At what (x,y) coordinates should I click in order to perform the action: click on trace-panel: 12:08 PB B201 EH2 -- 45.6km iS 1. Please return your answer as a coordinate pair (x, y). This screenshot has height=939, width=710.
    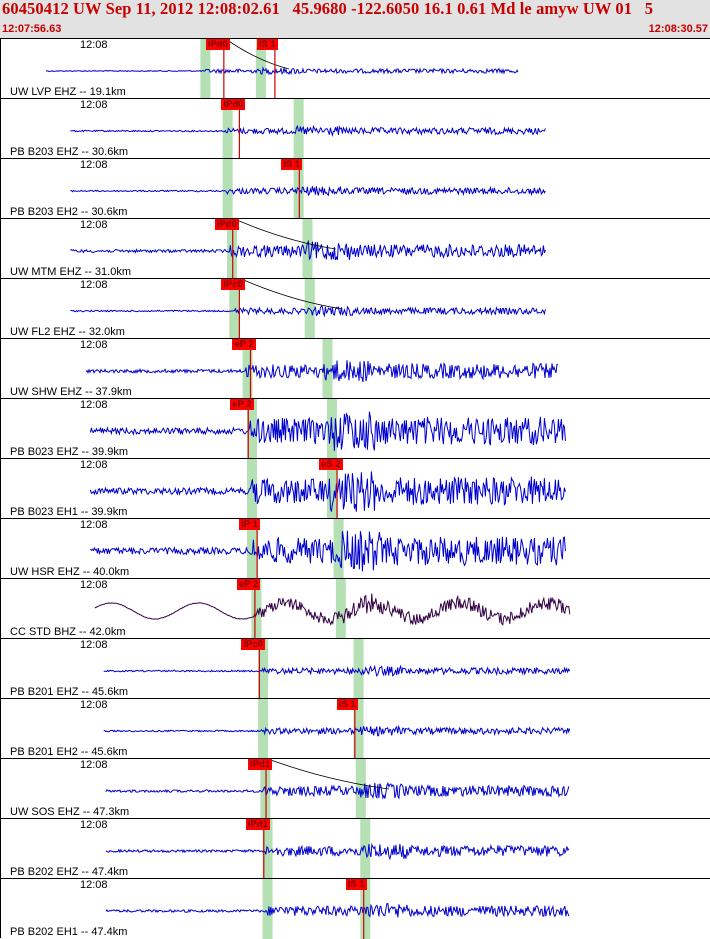
    Looking at the image, I should click on (355, 728).